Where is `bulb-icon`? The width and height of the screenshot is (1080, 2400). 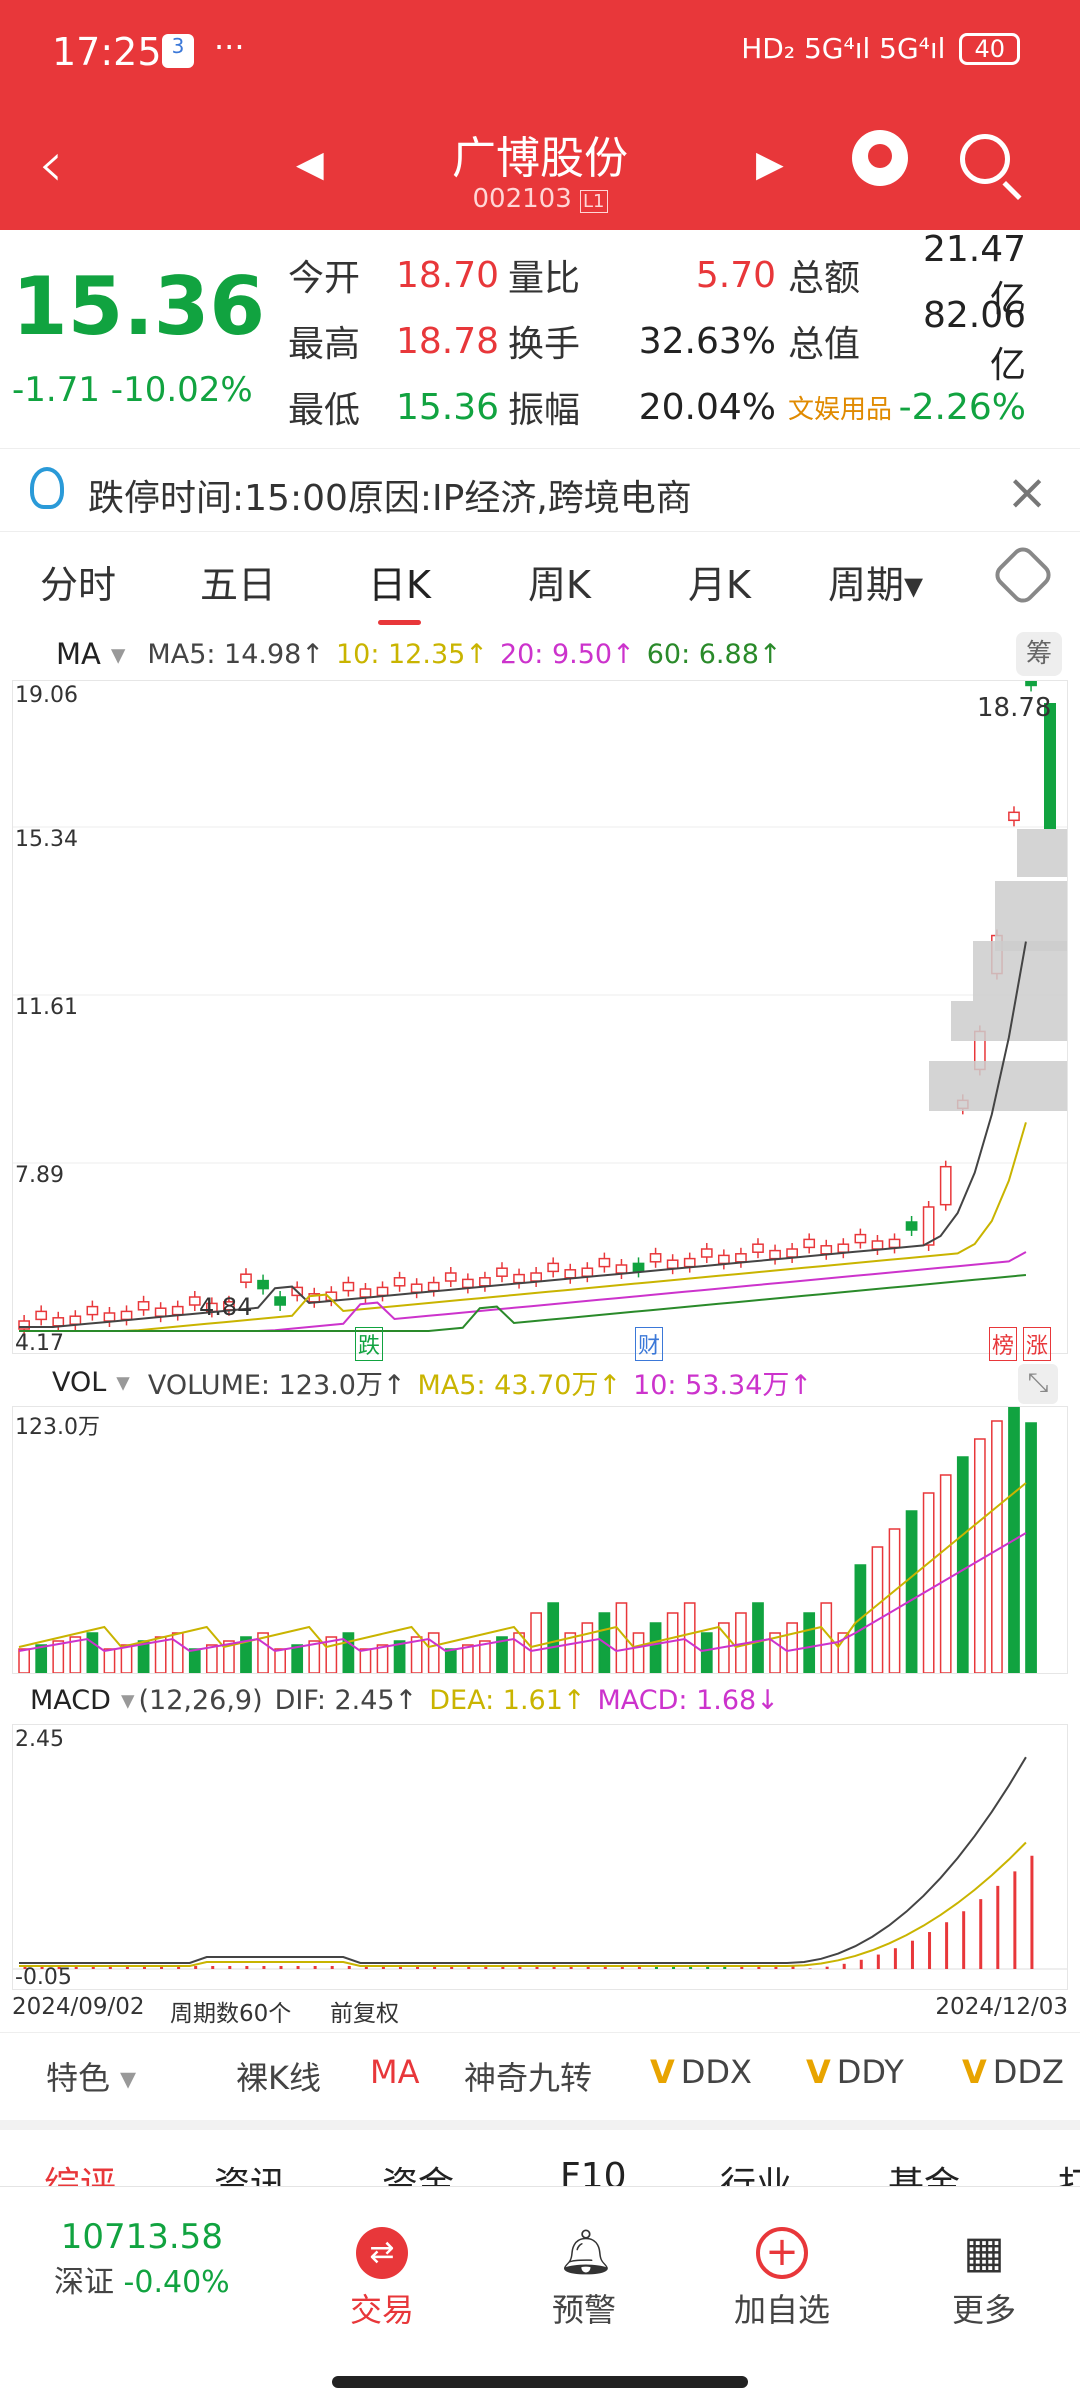 bulb-icon is located at coordinates (47, 488).